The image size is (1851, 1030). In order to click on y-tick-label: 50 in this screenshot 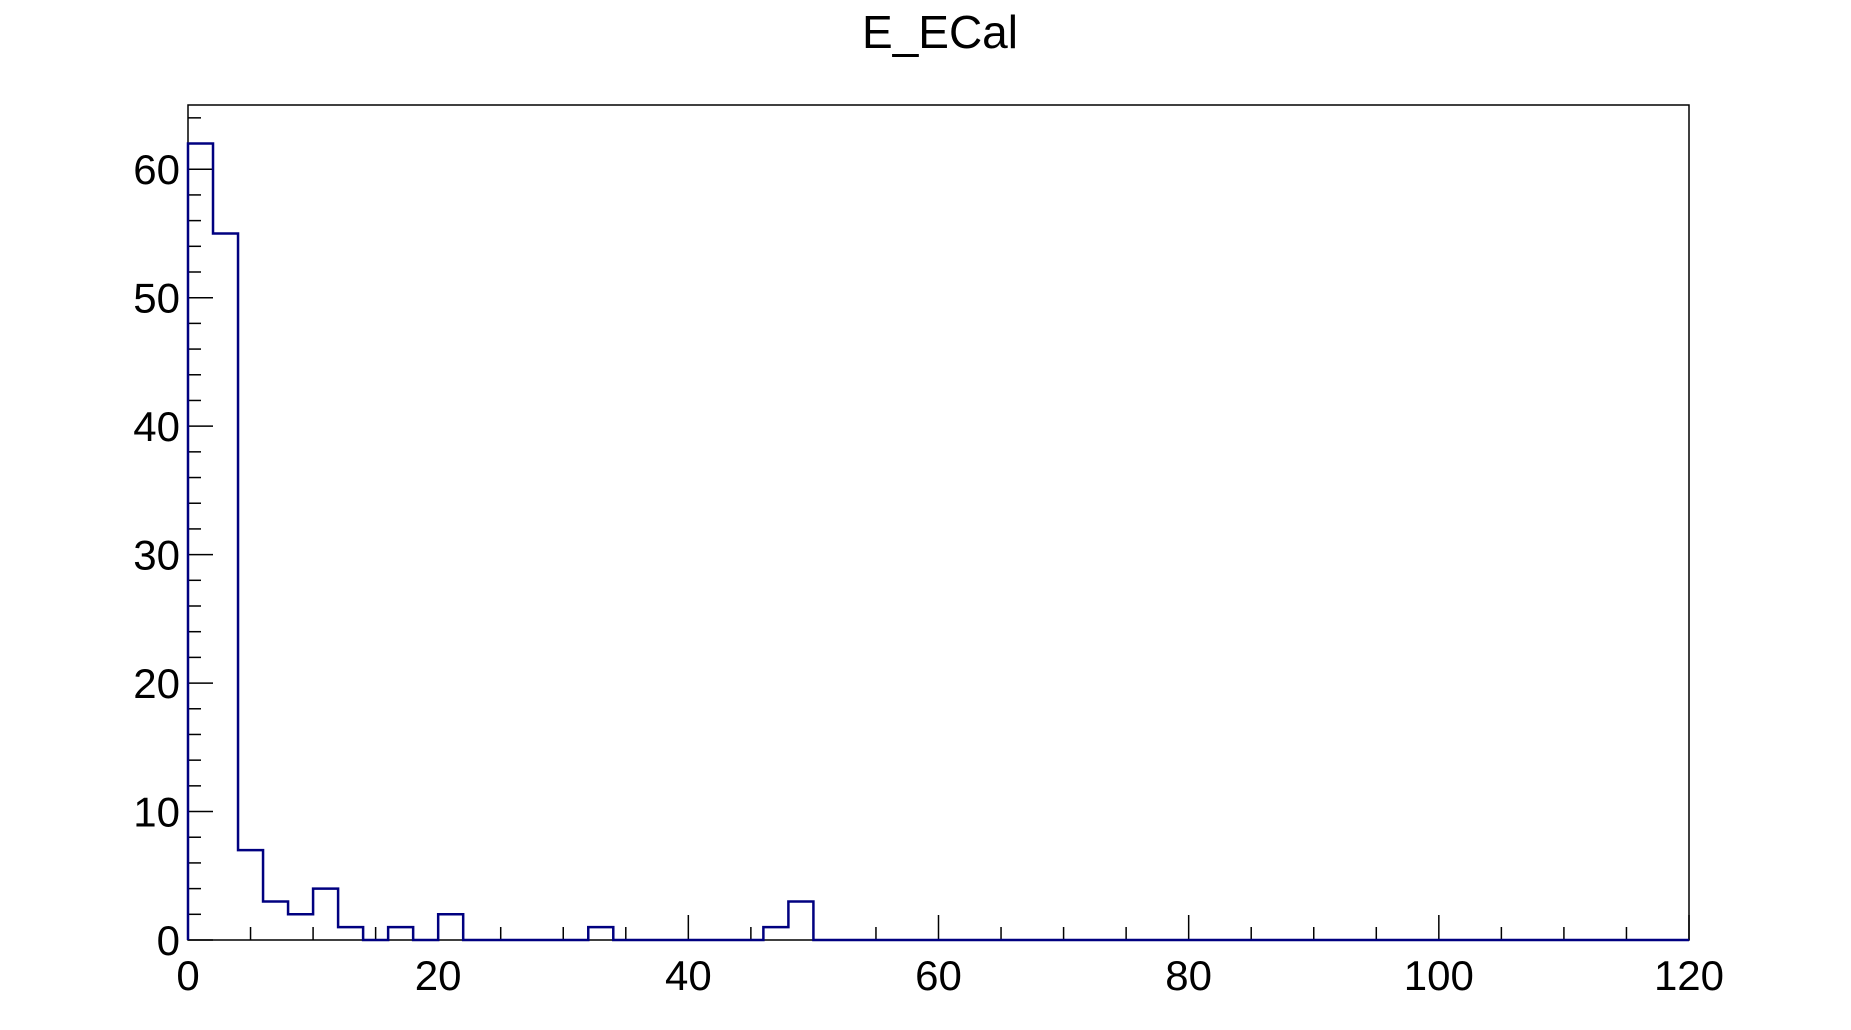, I will do `click(156, 298)`.